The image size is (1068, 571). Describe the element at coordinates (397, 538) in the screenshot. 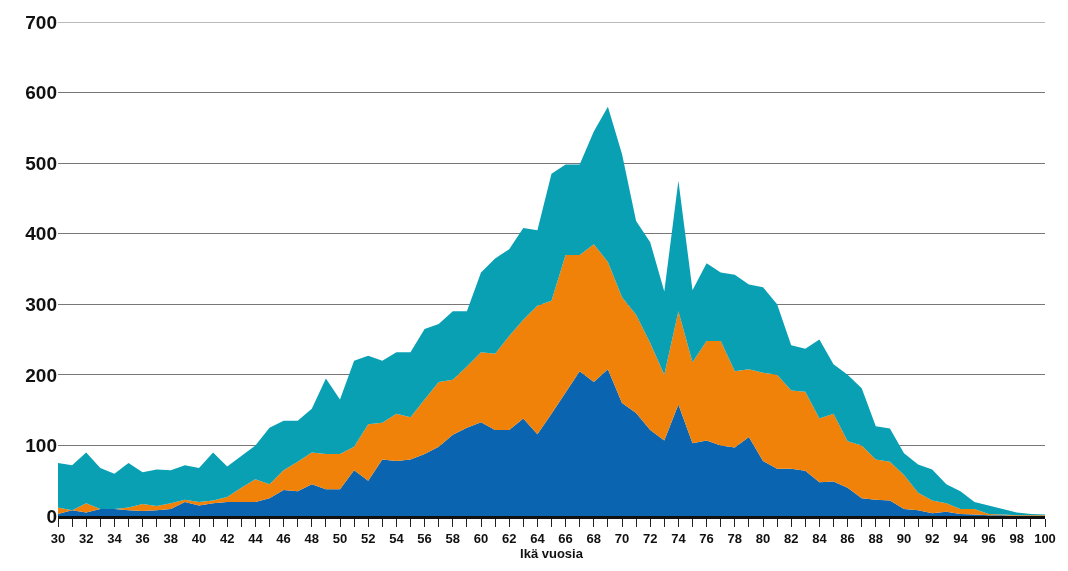

I see `x-tick-label: 54` at that location.